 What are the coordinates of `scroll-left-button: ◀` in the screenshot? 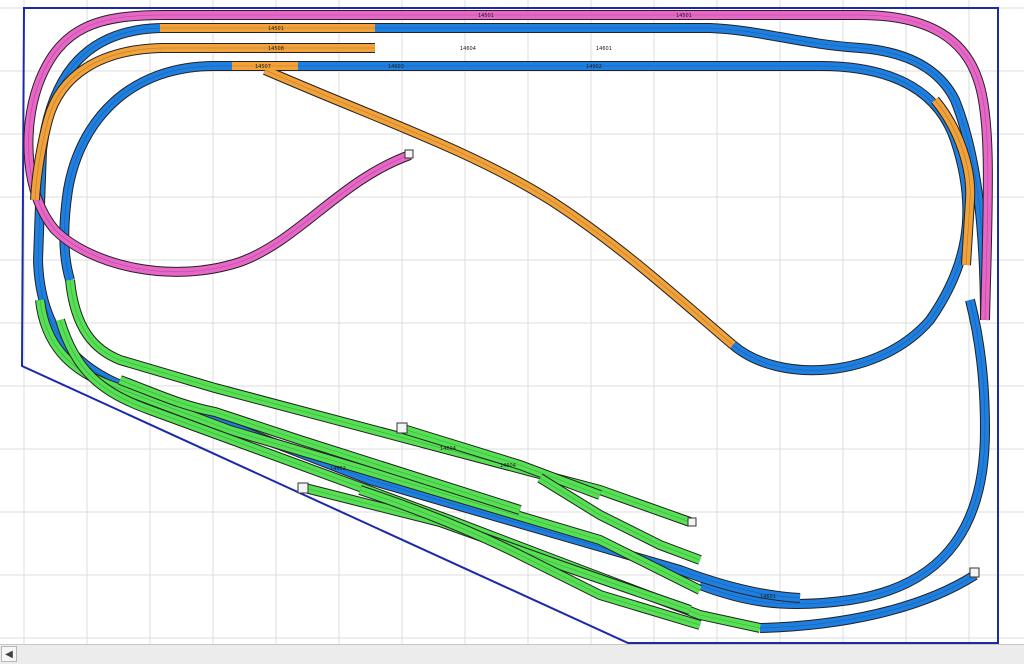 It's located at (9, 654).